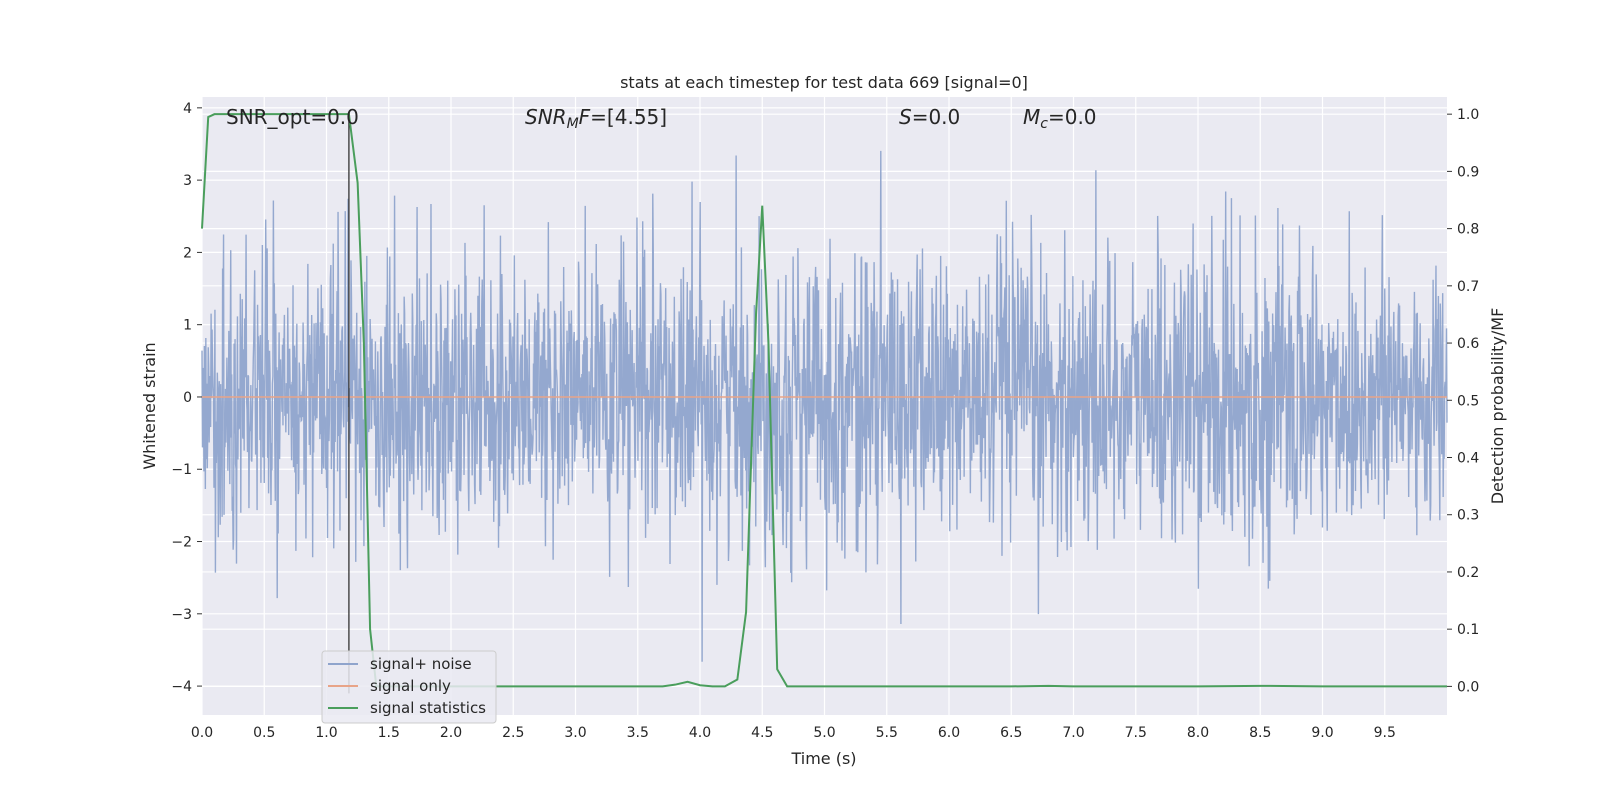 This screenshot has width=1600, height=800. What do you see at coordinates (187, 109) in the screenshot?
I see `y-tick-label: 4` at bounding box center [187, 109].